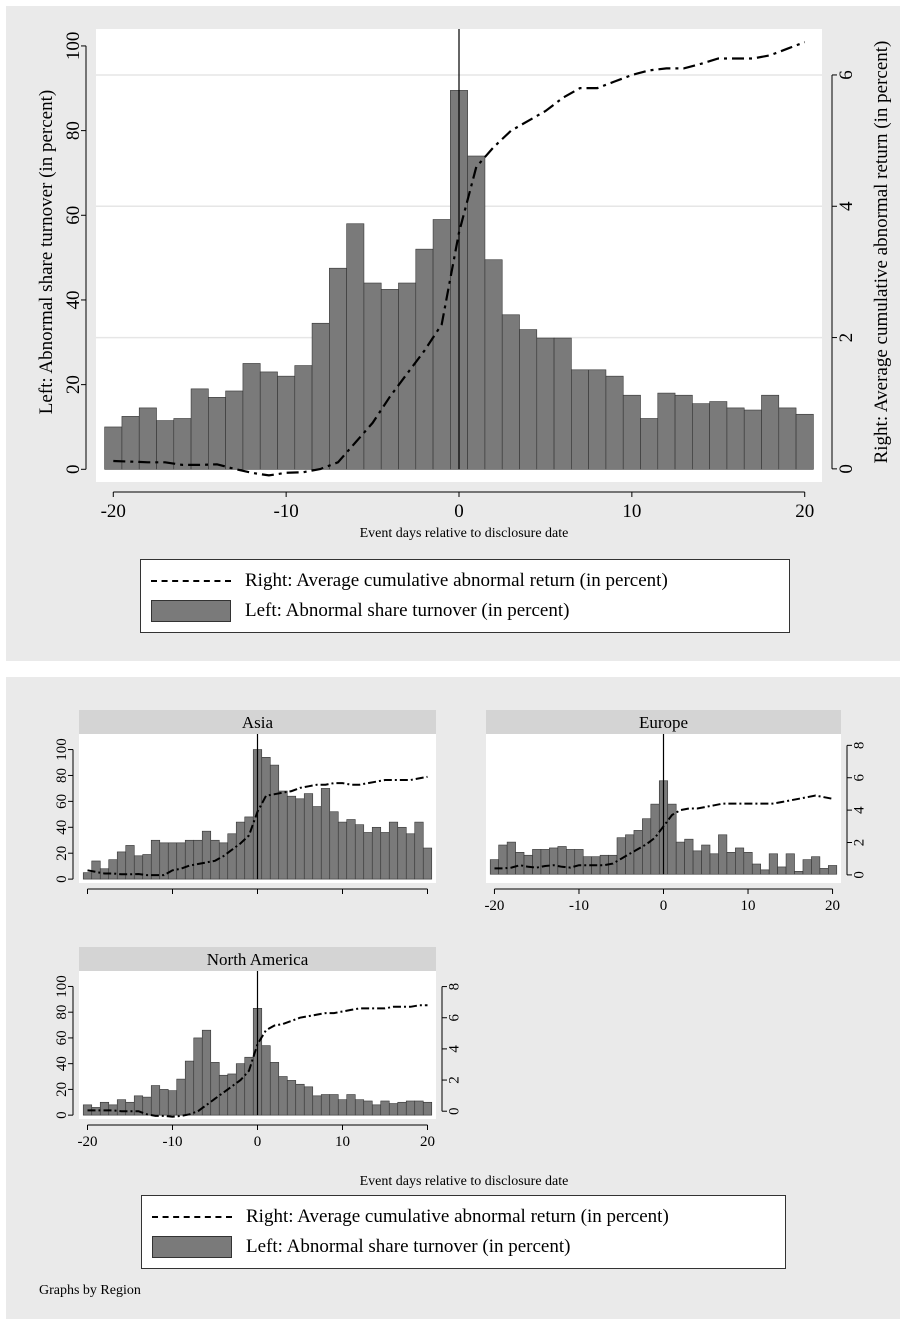  What do you see at coordinates (192, 1247) in the screenshot?
I see `legend-bar-swatch` at bounding box center [192, 1247].